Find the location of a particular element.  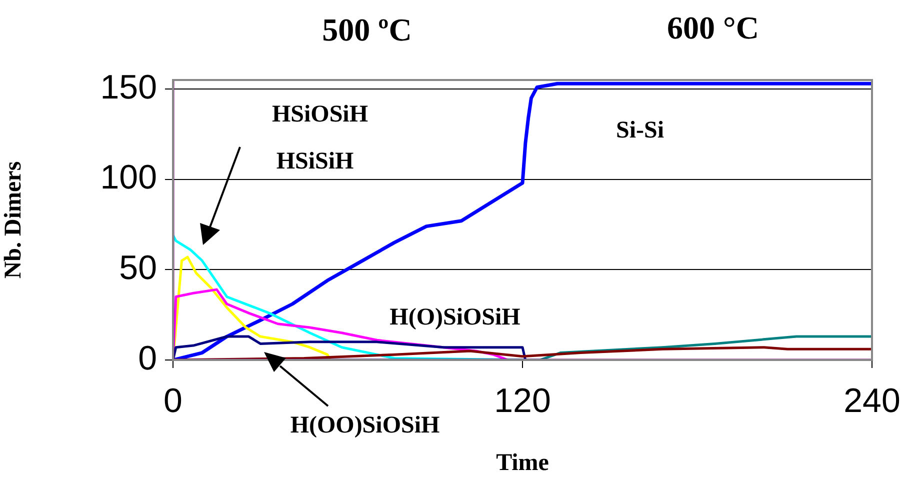

text: 600 °C is located at coordinates (713, 28).